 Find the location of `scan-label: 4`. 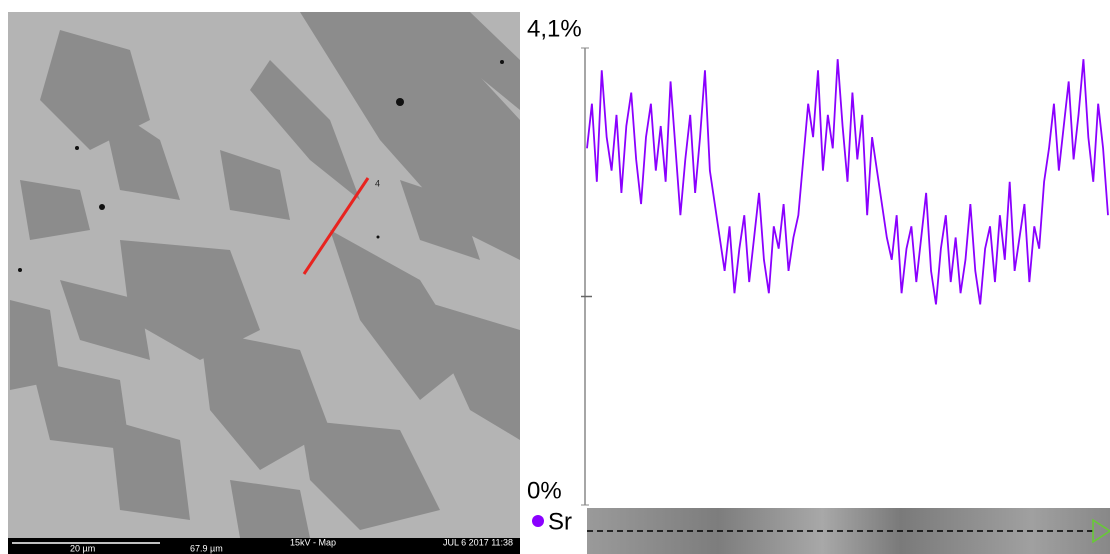

scan-label: 4 is located at coordinates (377, 183).